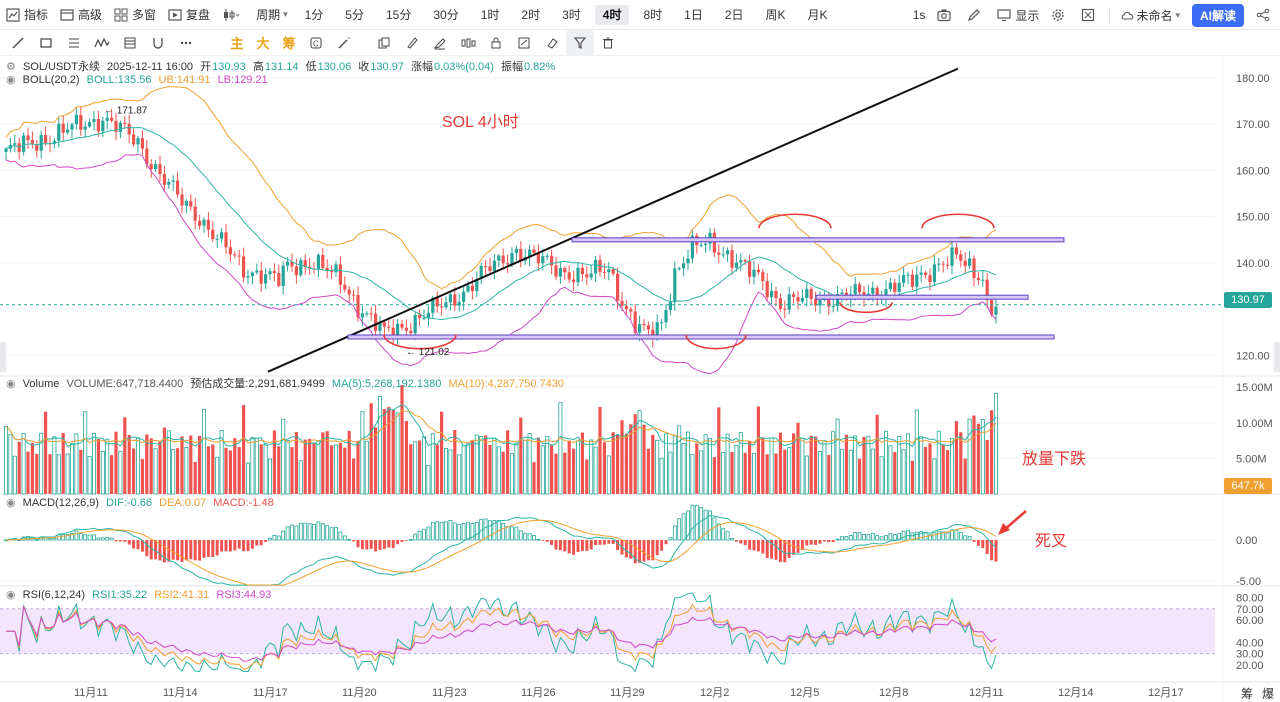 The image size is (1280, 702). Describe the element at coordinates (3, 357) in the screenshot. I see `left-collapse-handle` at that location.